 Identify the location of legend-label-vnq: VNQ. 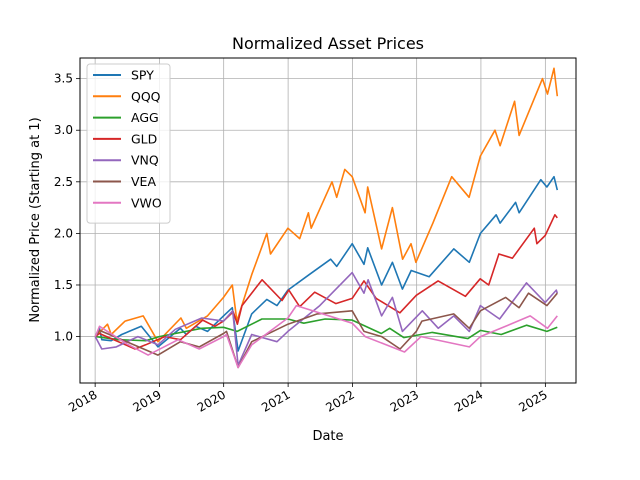
(145, 160).